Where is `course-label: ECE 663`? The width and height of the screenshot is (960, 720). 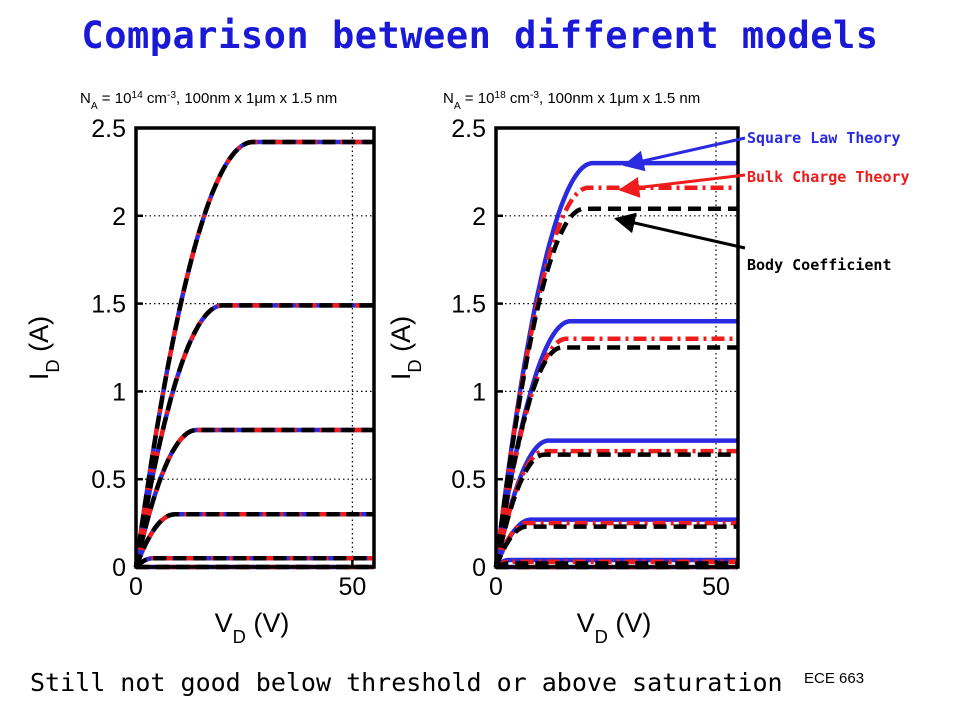 course-label: ECE 663 is located at coordinates (834, 678).